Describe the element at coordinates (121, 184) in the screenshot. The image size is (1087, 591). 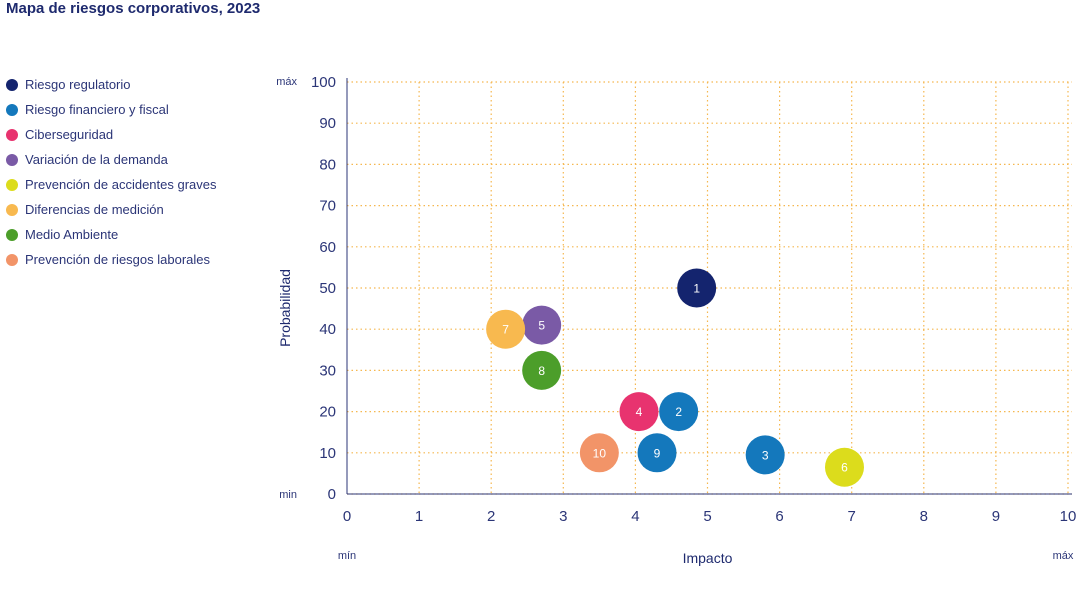
I see `legend-label: Prevención de accidentes graves` at that location.